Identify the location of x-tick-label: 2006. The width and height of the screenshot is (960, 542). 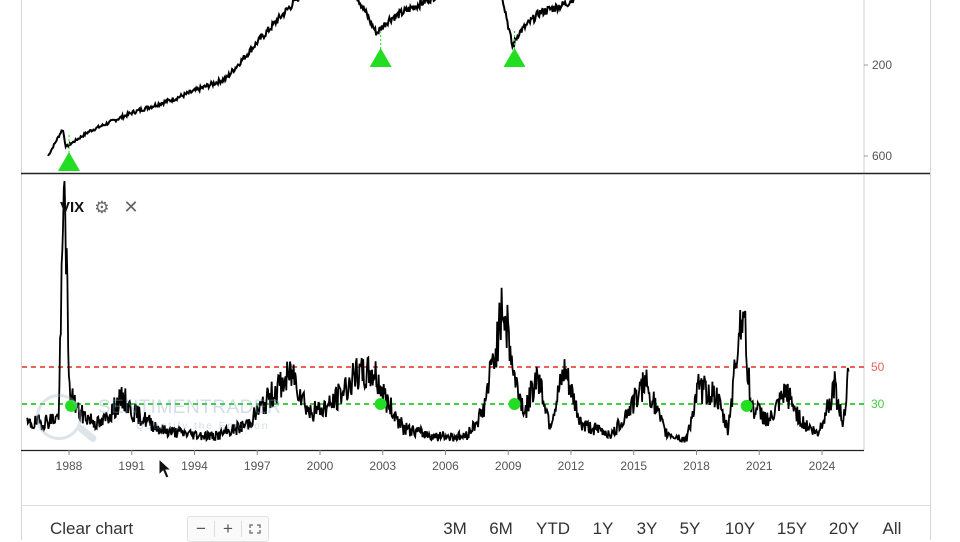
(445, 466).